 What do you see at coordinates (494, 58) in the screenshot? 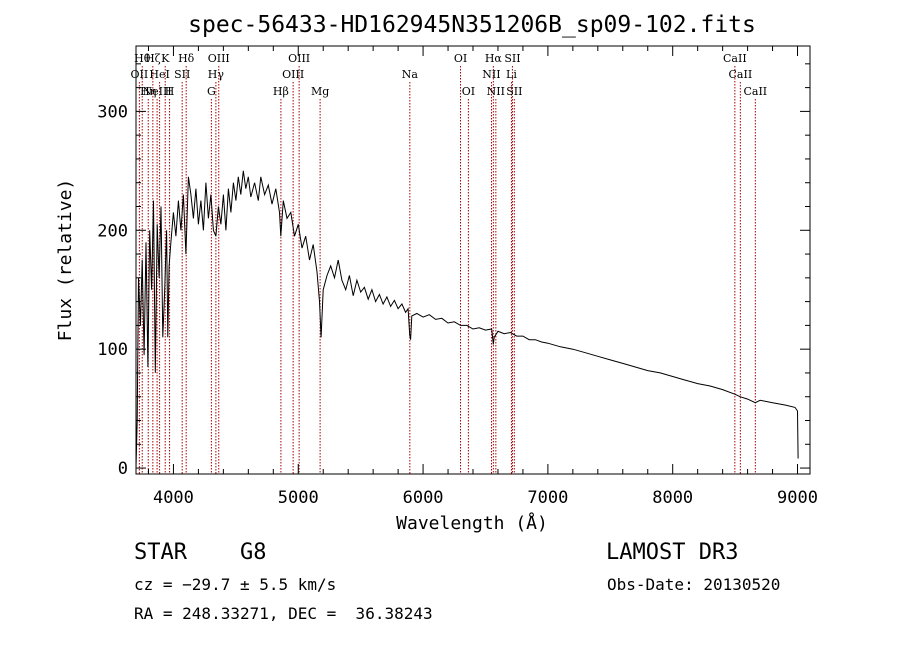
I see `line-label: Hα` at bounding box center [494, 58].